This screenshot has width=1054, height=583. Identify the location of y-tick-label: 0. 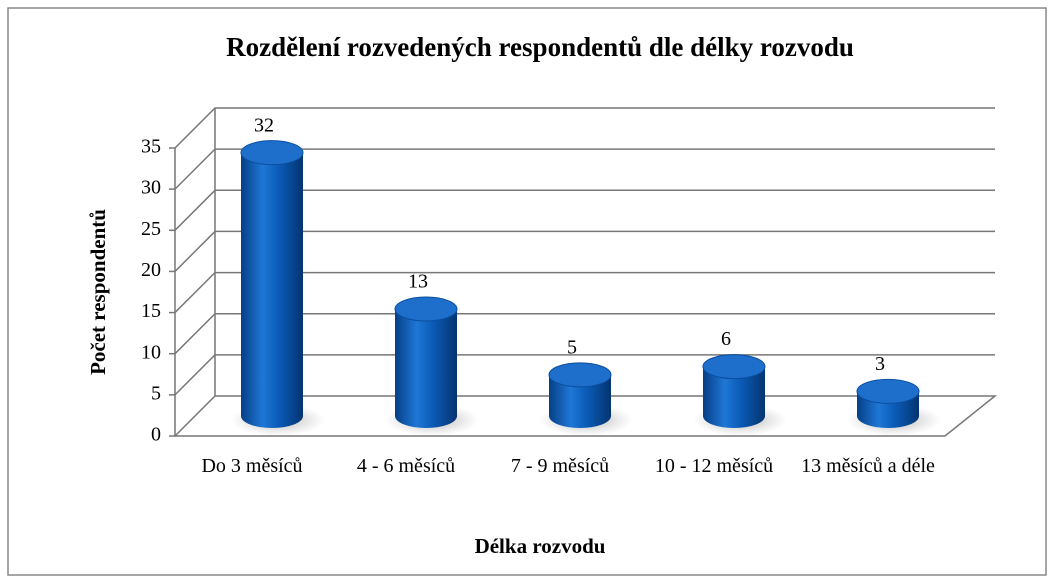
(156, 435).